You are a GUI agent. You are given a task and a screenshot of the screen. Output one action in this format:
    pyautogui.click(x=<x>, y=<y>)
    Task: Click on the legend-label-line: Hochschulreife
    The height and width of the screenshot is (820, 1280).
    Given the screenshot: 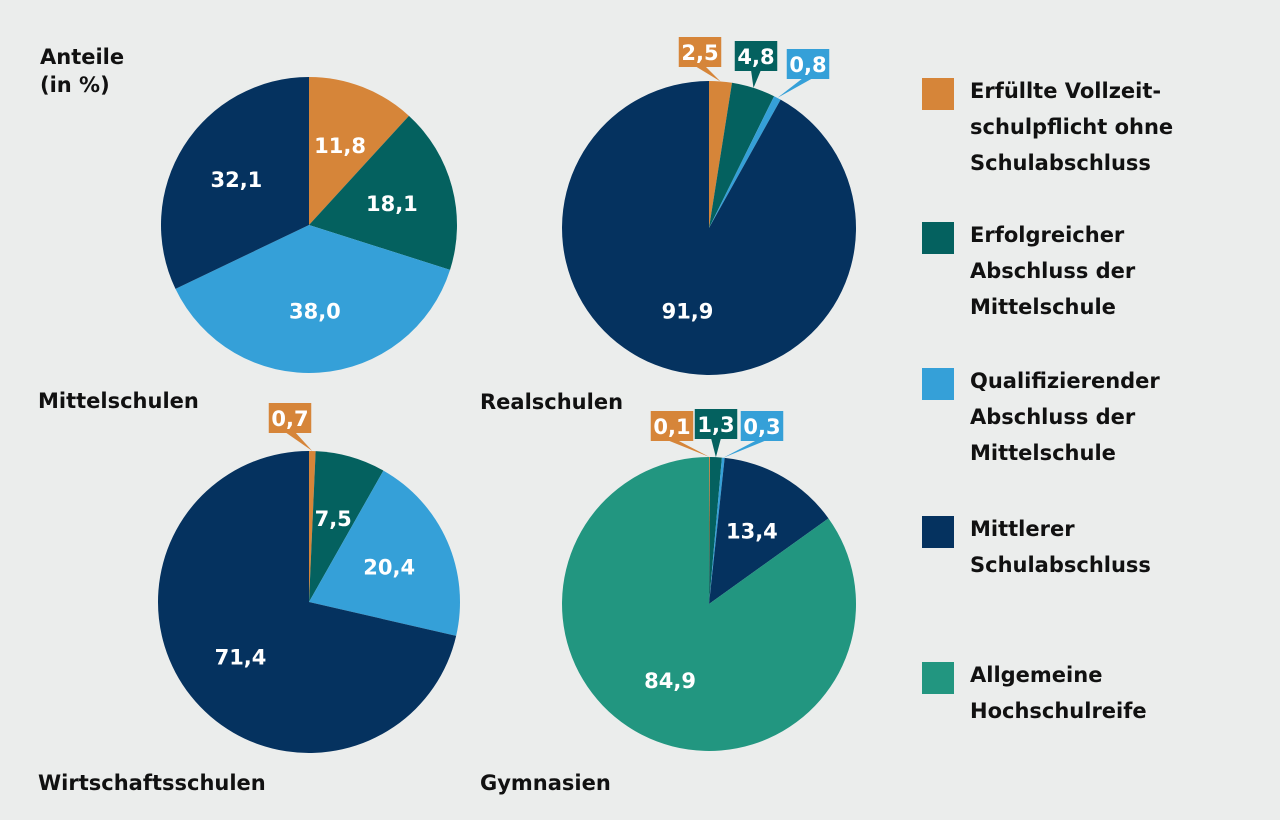 What is the action you would take?
    pyautogui.click(x=1058, y=711)
    